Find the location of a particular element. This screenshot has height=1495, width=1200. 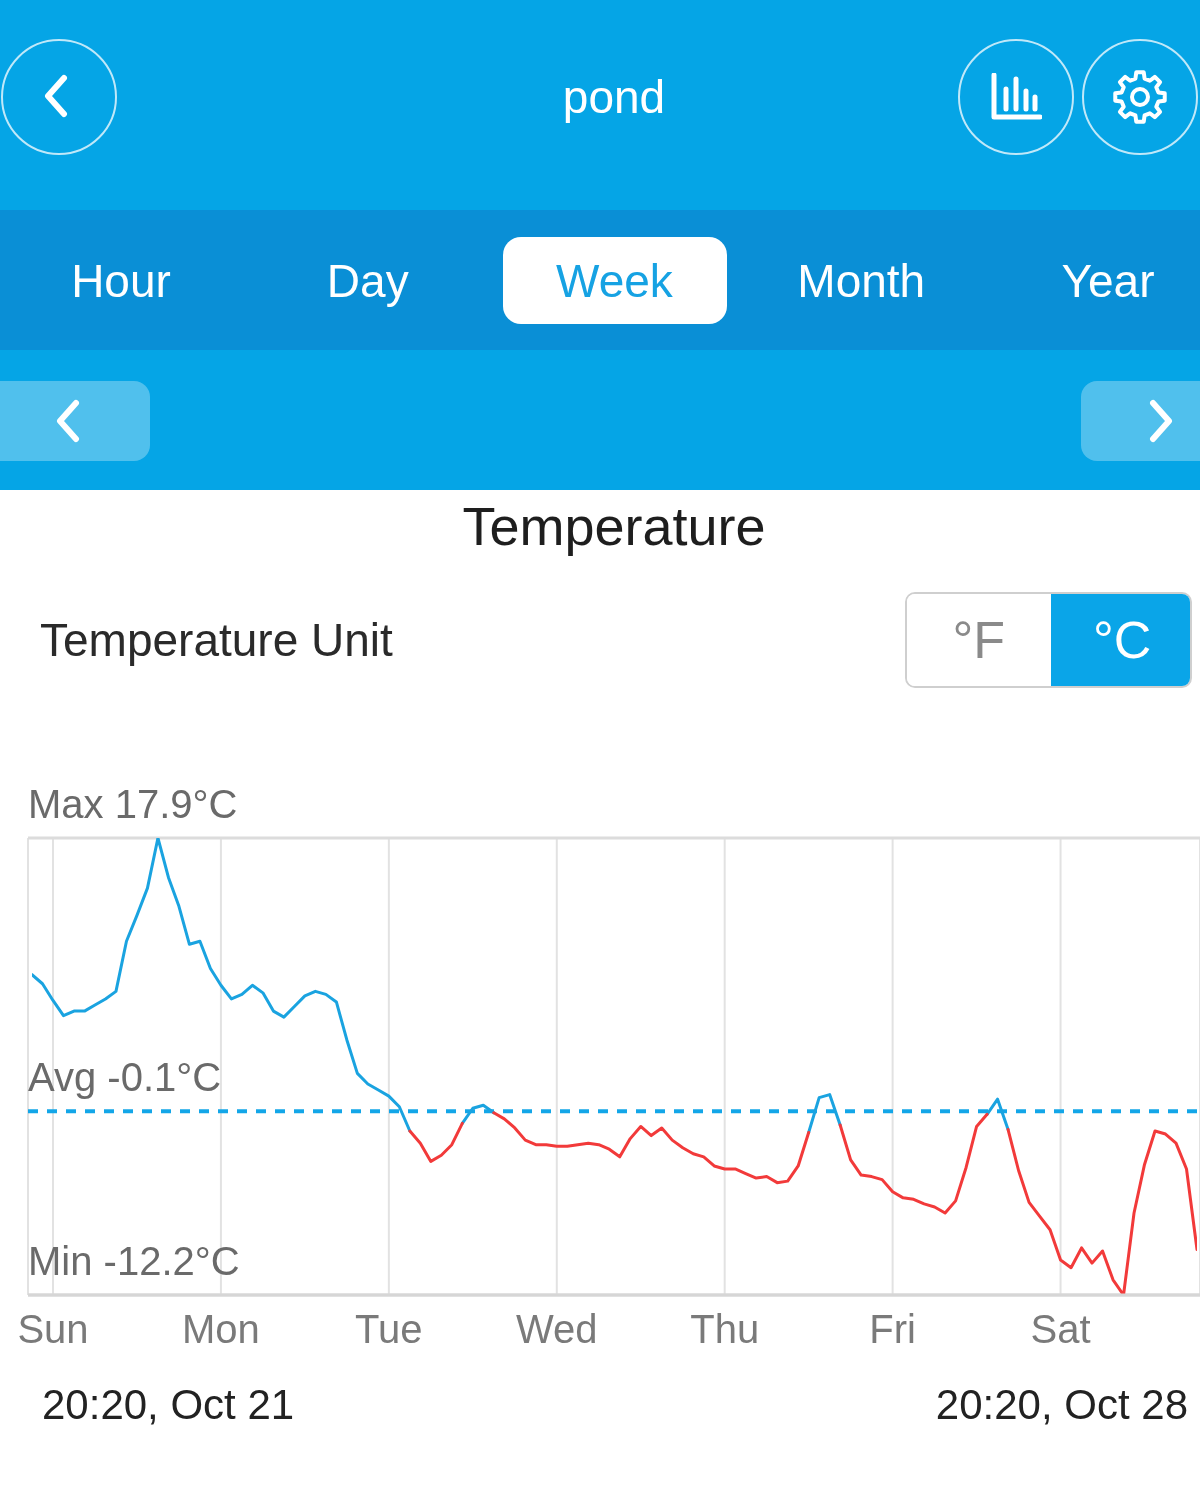

text: 20:20, Oct 21 is located at coordinates (168, 1405).